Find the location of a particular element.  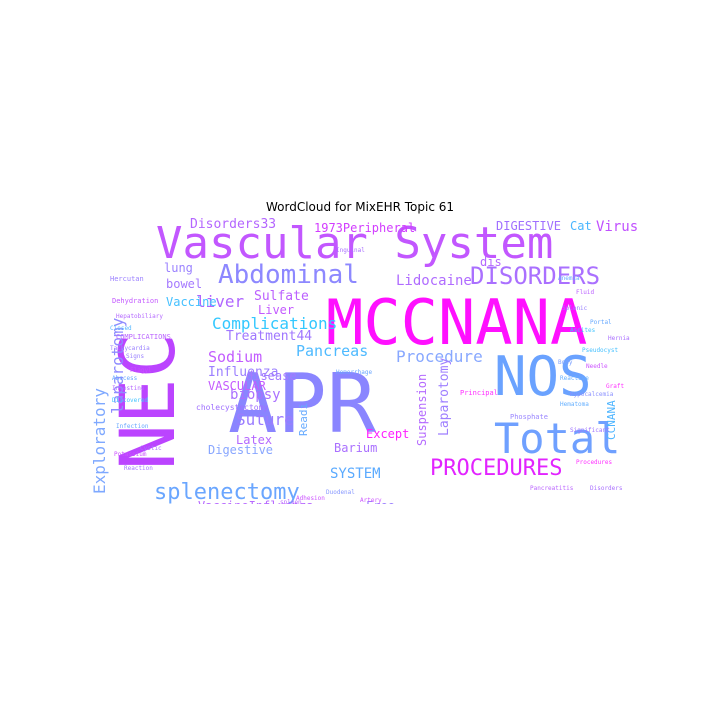

word-spleen: spleen is located at coordinates (291, 502).